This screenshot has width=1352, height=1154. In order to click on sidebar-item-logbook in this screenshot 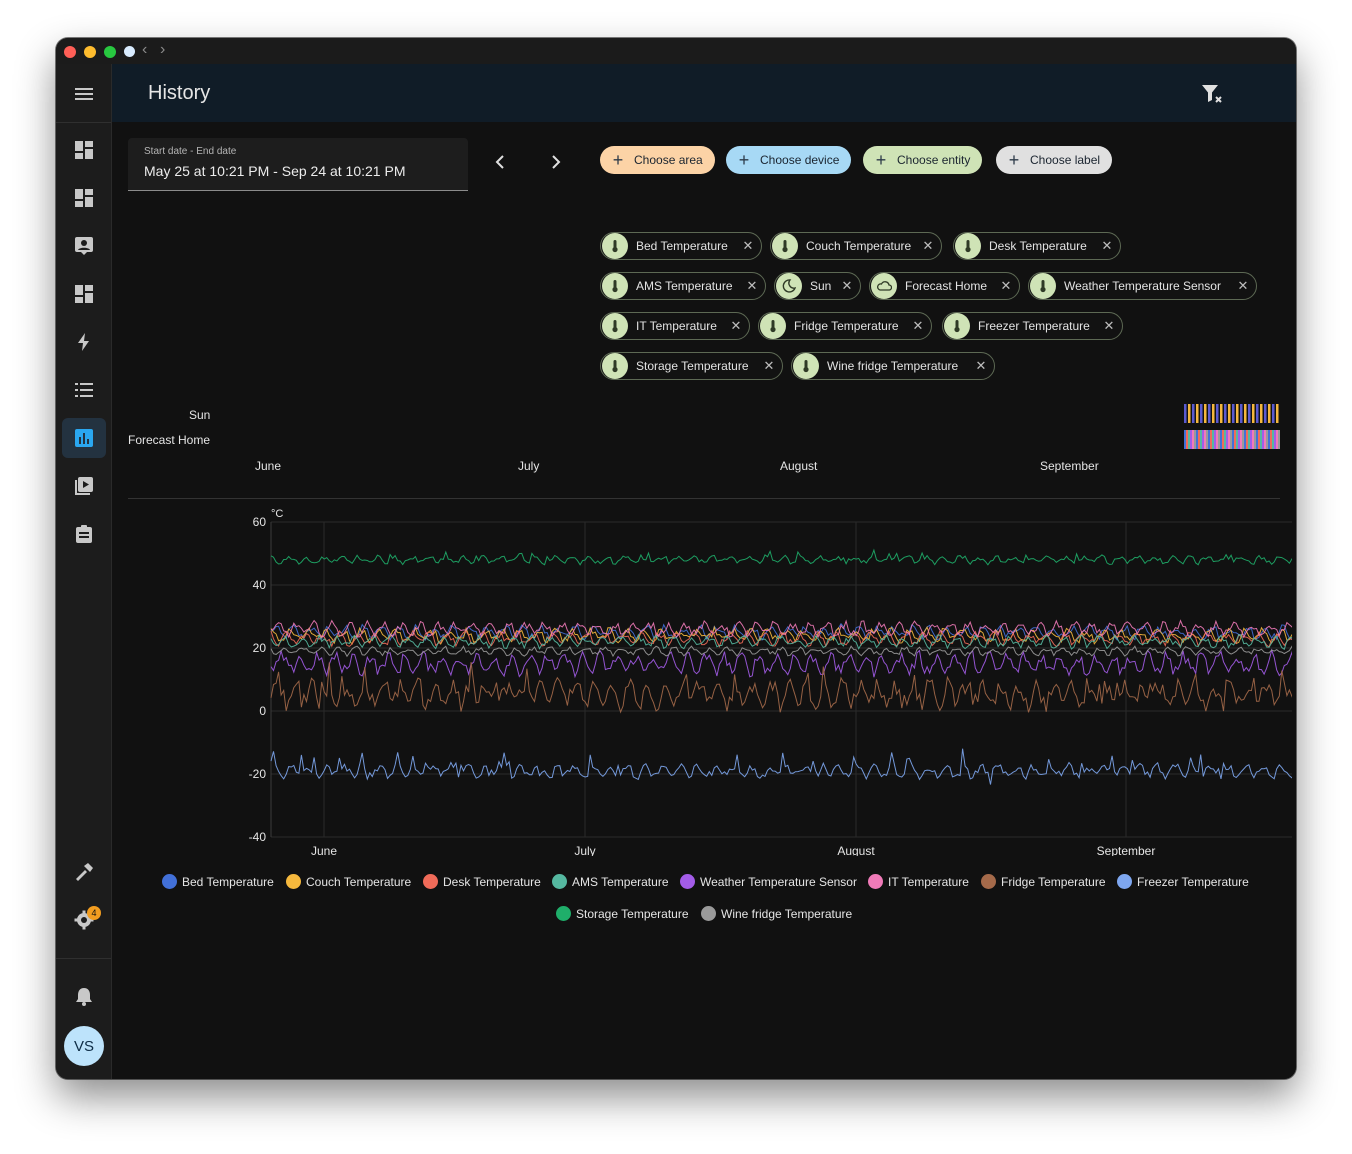, I will do `click(84, 390)`.